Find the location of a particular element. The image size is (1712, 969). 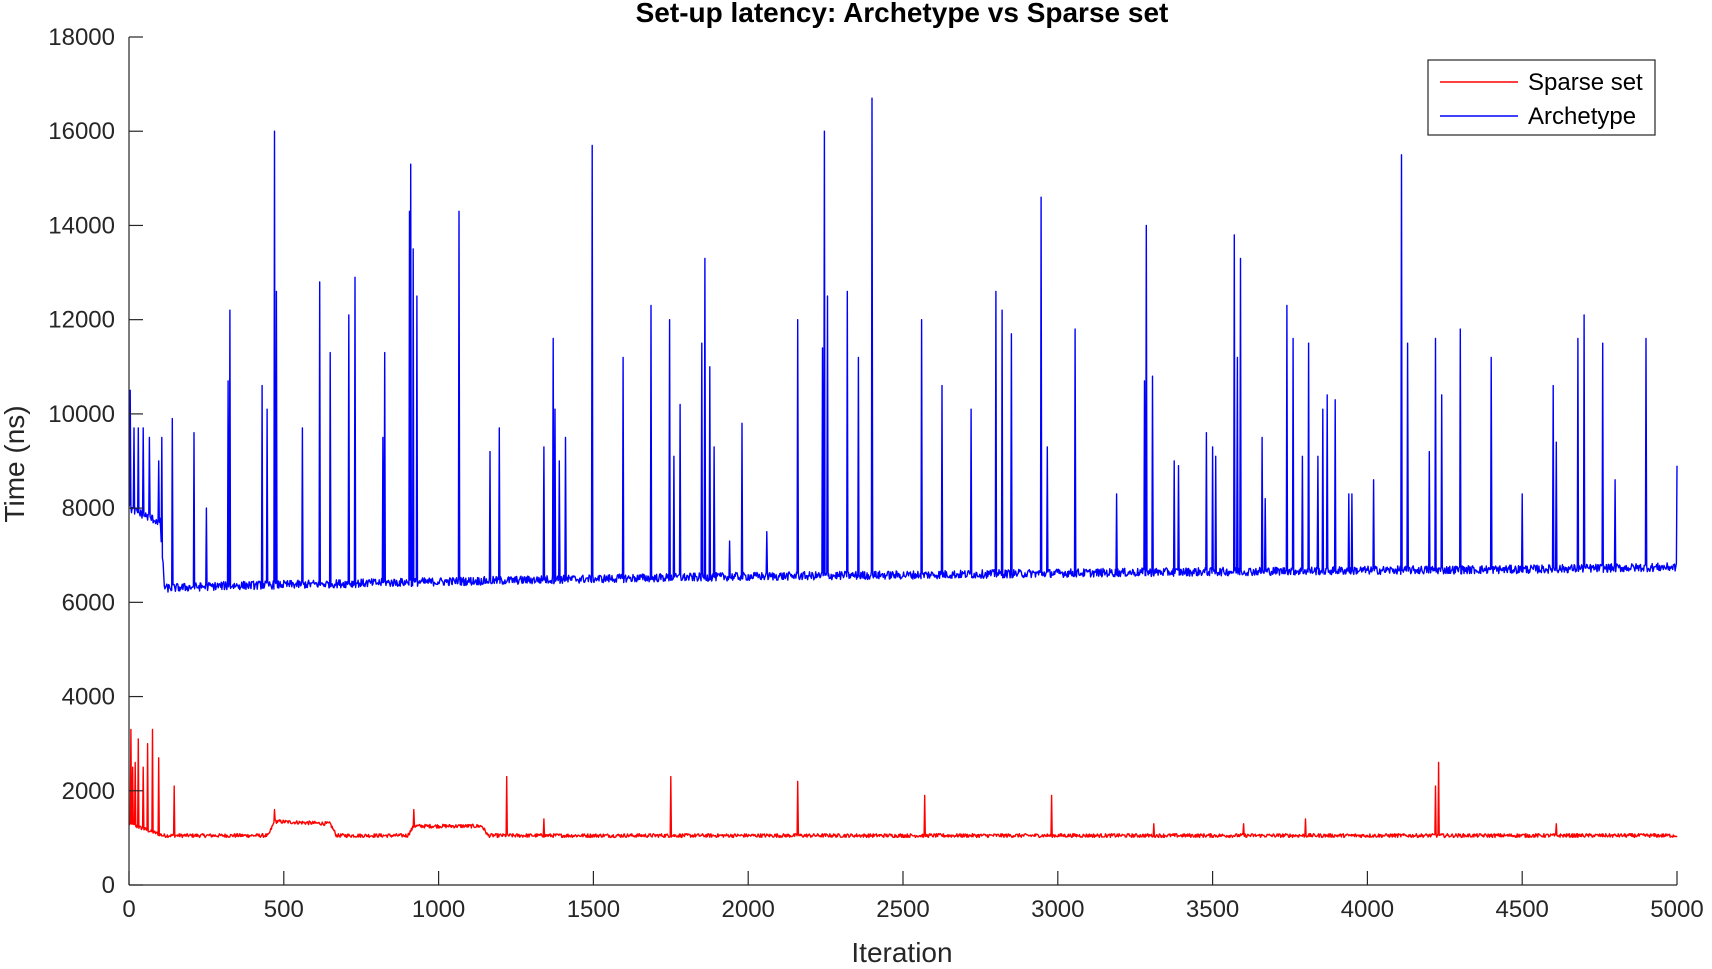

x-tick-label: 5000 is located at coordinates (1676, 909).